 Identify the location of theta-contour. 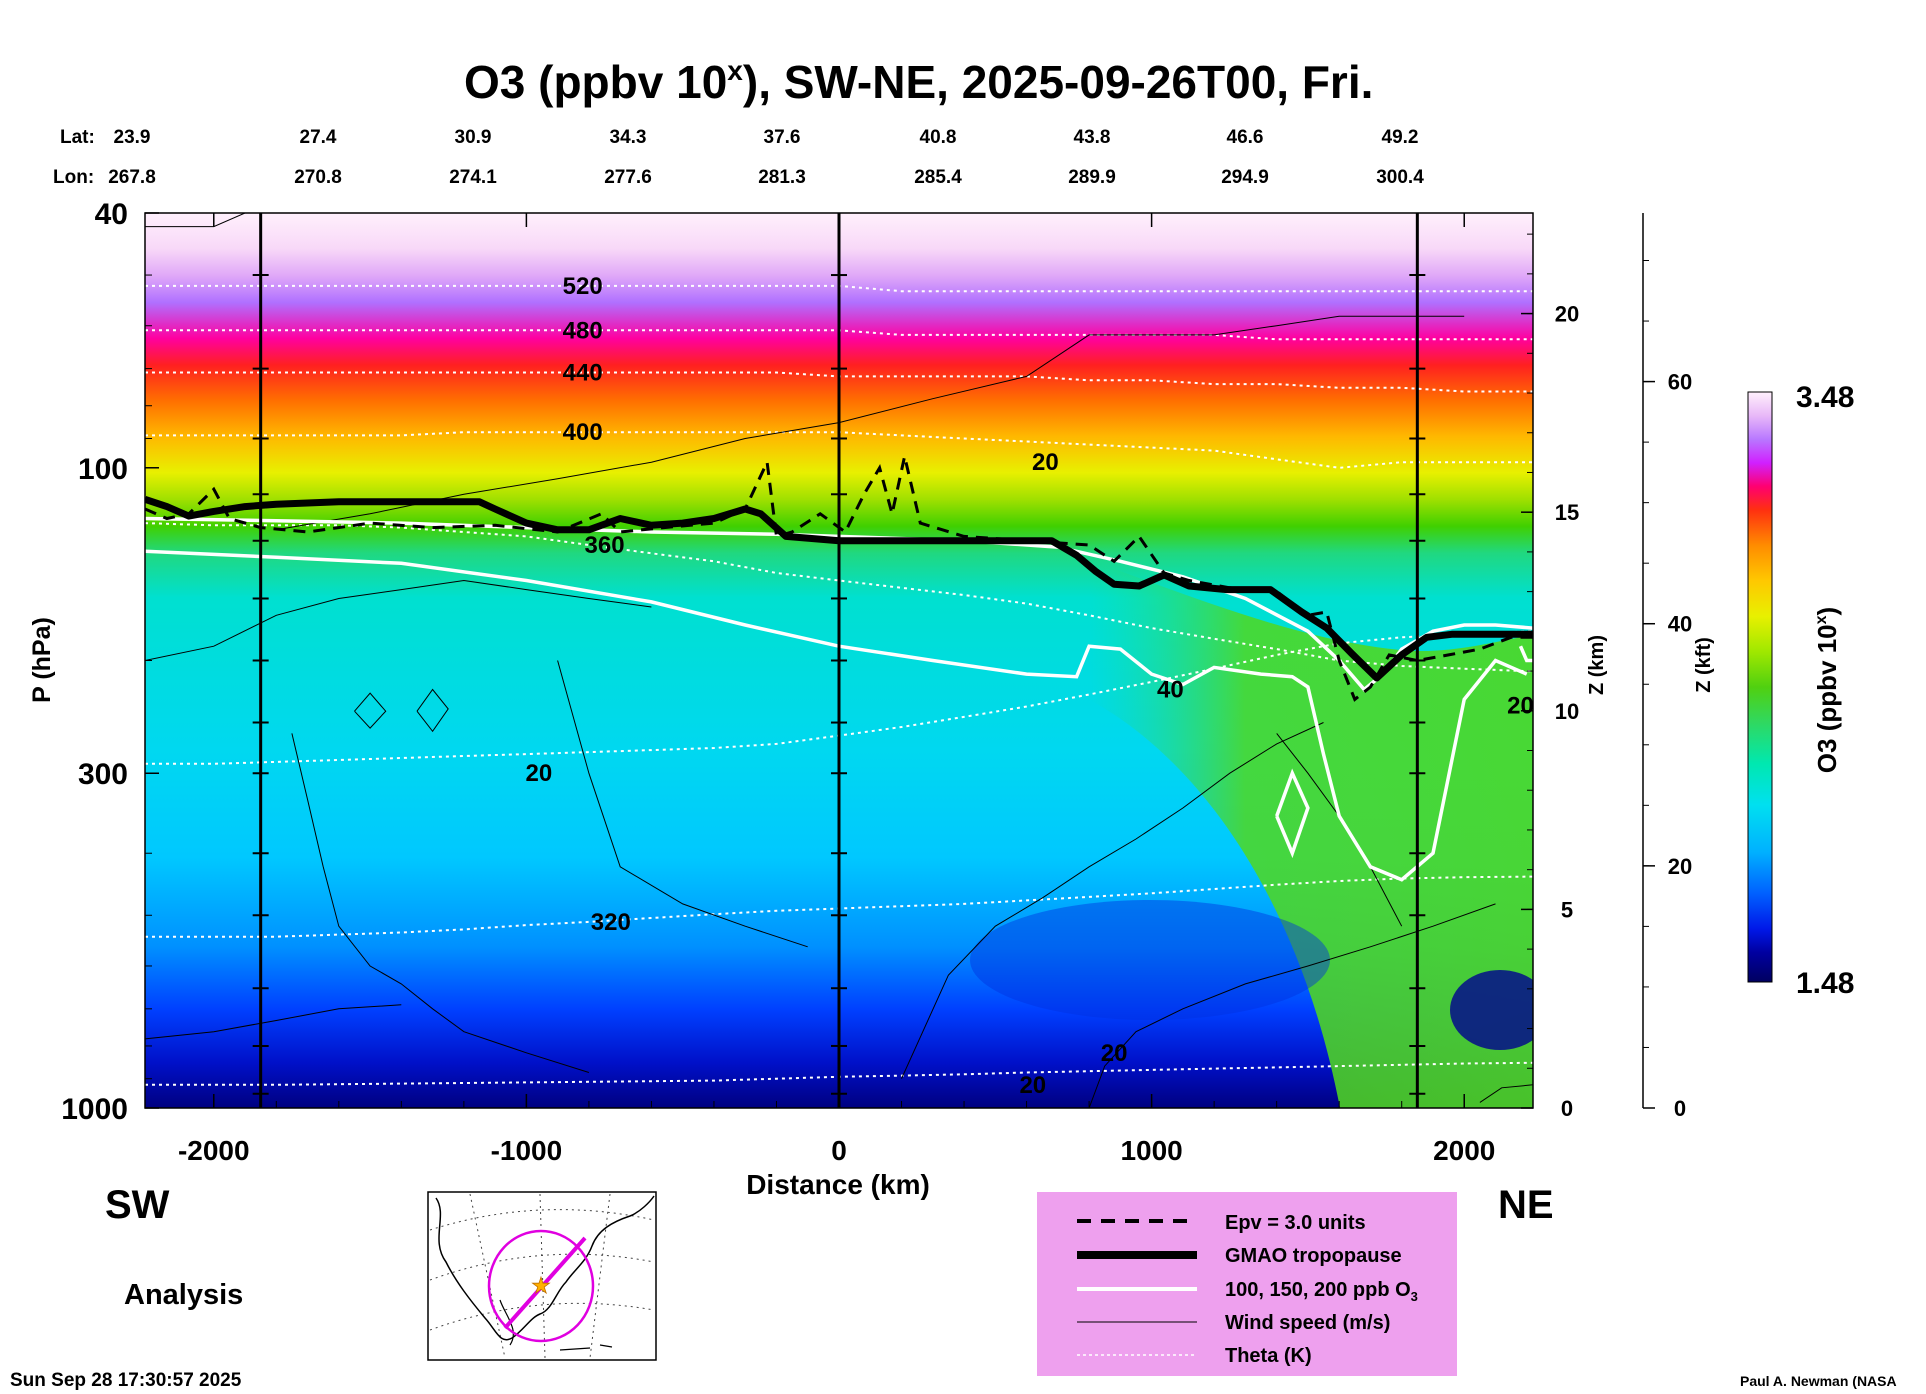
(839, 597).